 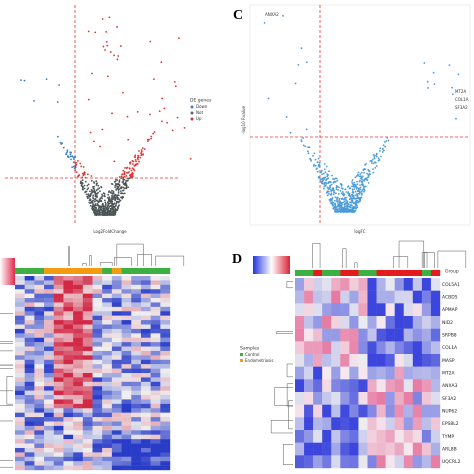 I want to click on row-label: COL1A, so click(x=450, y=348).